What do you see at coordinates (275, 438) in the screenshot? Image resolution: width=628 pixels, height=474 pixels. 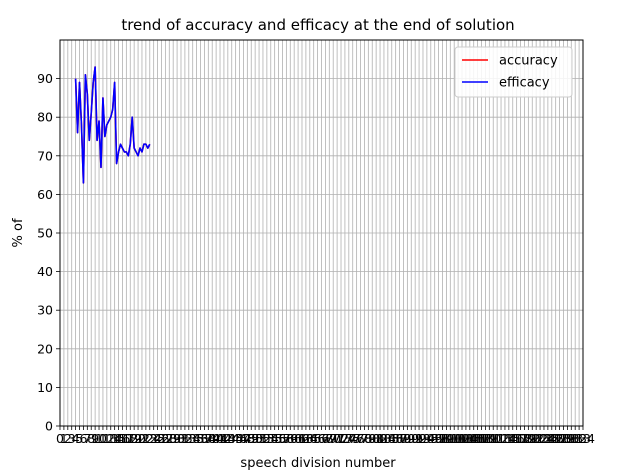 I see `x-tick-label: 55` at bounding box center [275, 438].